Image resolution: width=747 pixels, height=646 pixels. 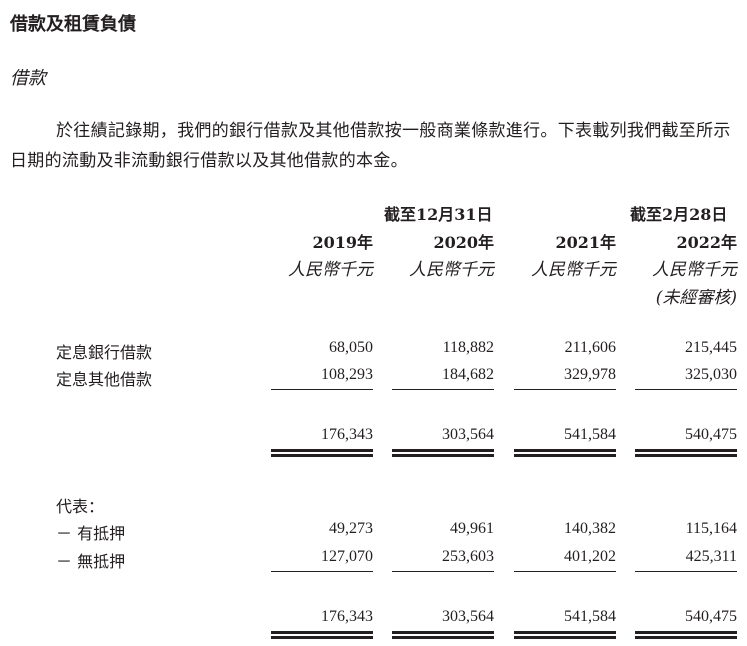 I want to click on represented-label: 代表：, so click(x=80, y=506).